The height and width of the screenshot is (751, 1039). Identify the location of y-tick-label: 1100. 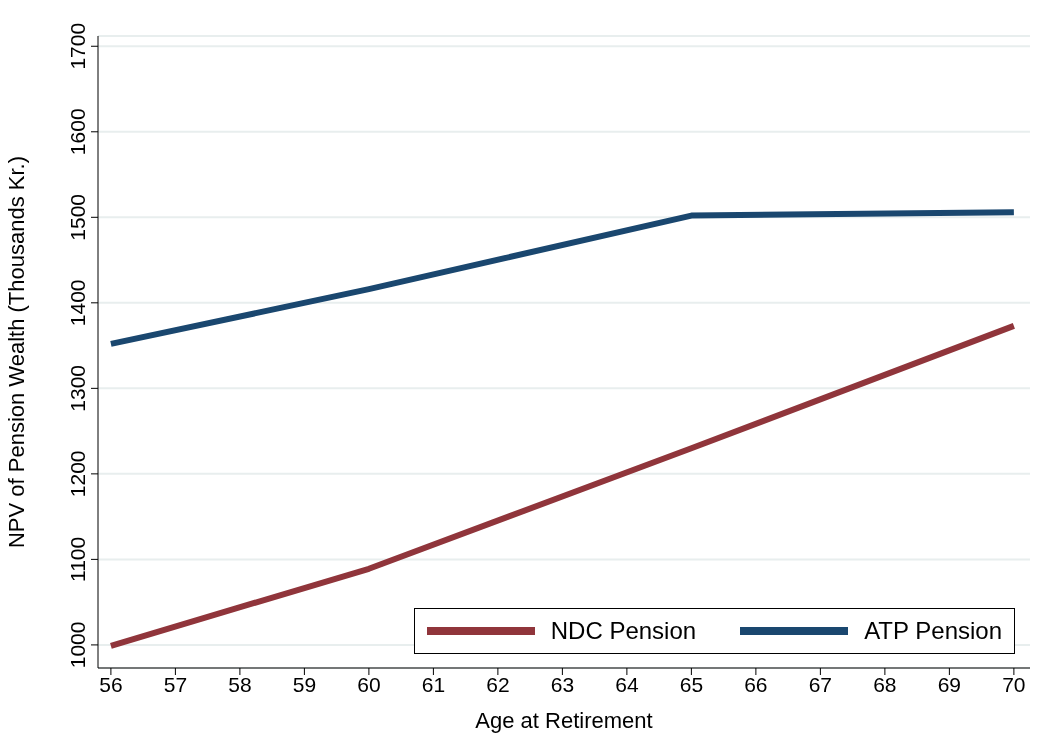
(77, 559).